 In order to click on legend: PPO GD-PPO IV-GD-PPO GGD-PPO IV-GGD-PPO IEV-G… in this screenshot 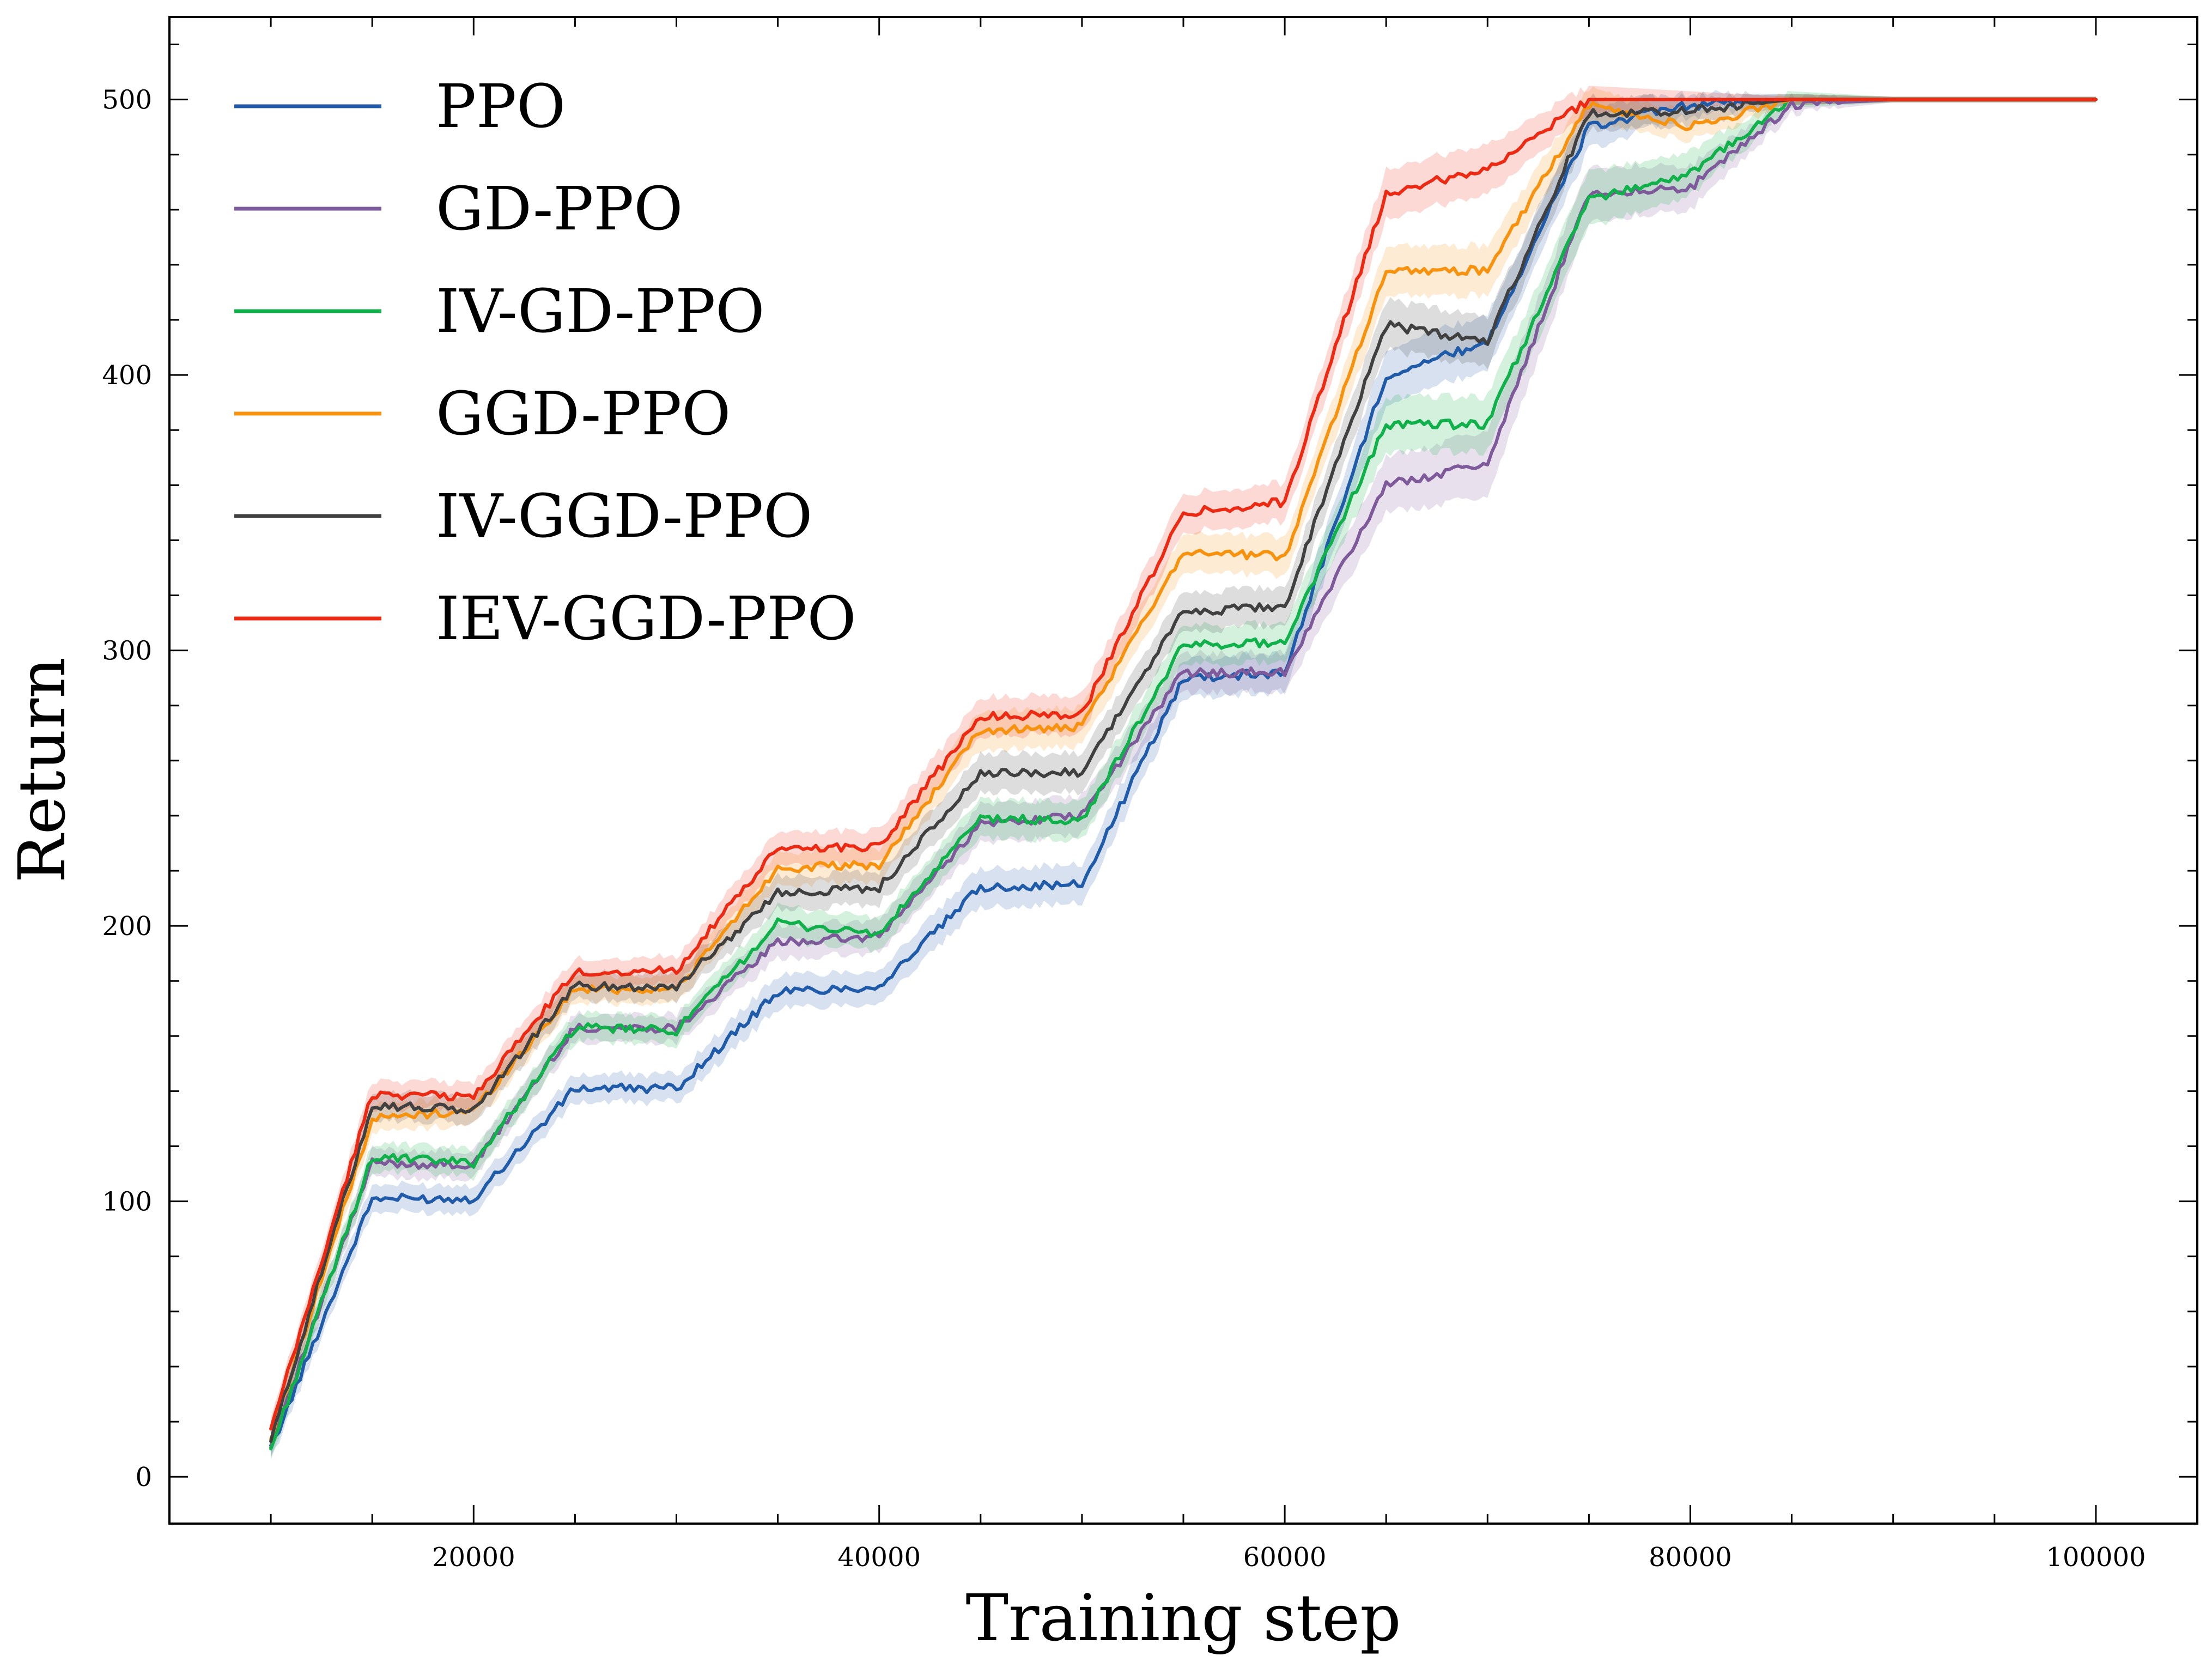, I will do `click(545, 362)`.